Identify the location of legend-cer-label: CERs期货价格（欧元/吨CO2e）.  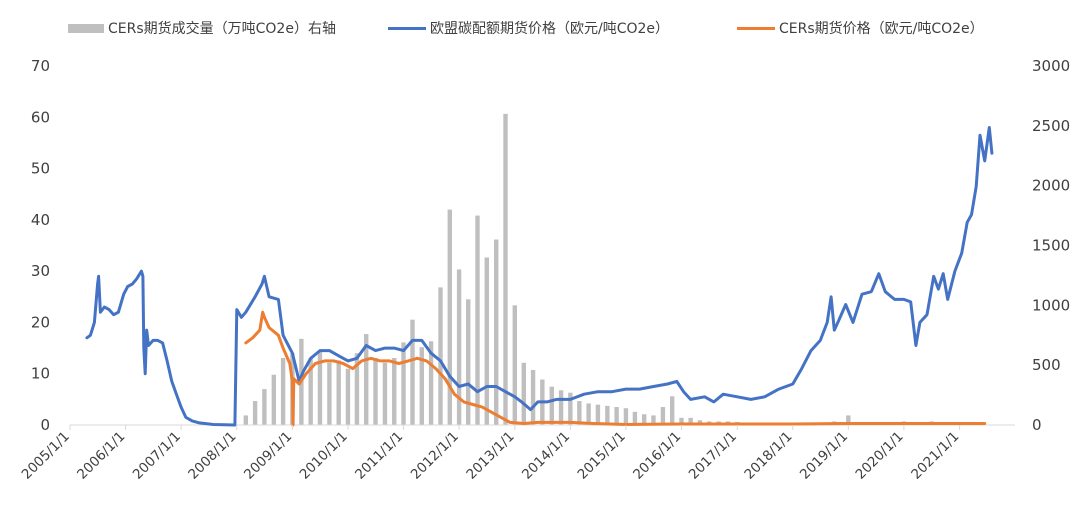
(881, 28).